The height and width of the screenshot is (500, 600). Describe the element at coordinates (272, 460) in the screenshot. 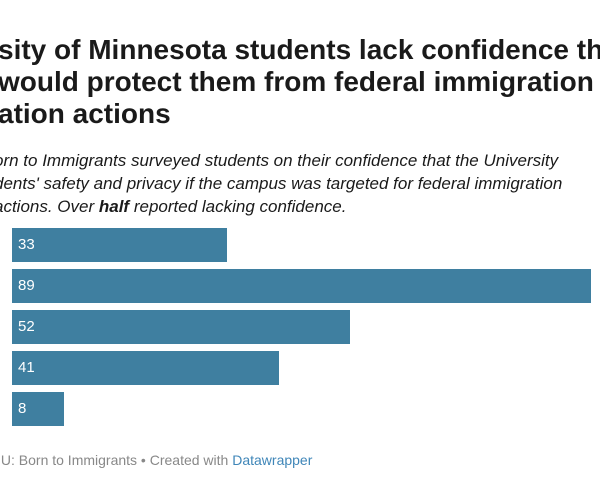

I see `datawrapper-link: Datawrapper` at that location.